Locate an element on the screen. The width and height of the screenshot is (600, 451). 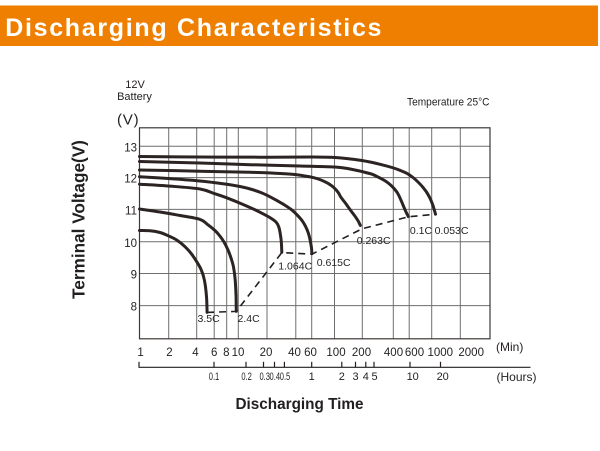
svg-text: 60 is located at coordinates (310, 353).